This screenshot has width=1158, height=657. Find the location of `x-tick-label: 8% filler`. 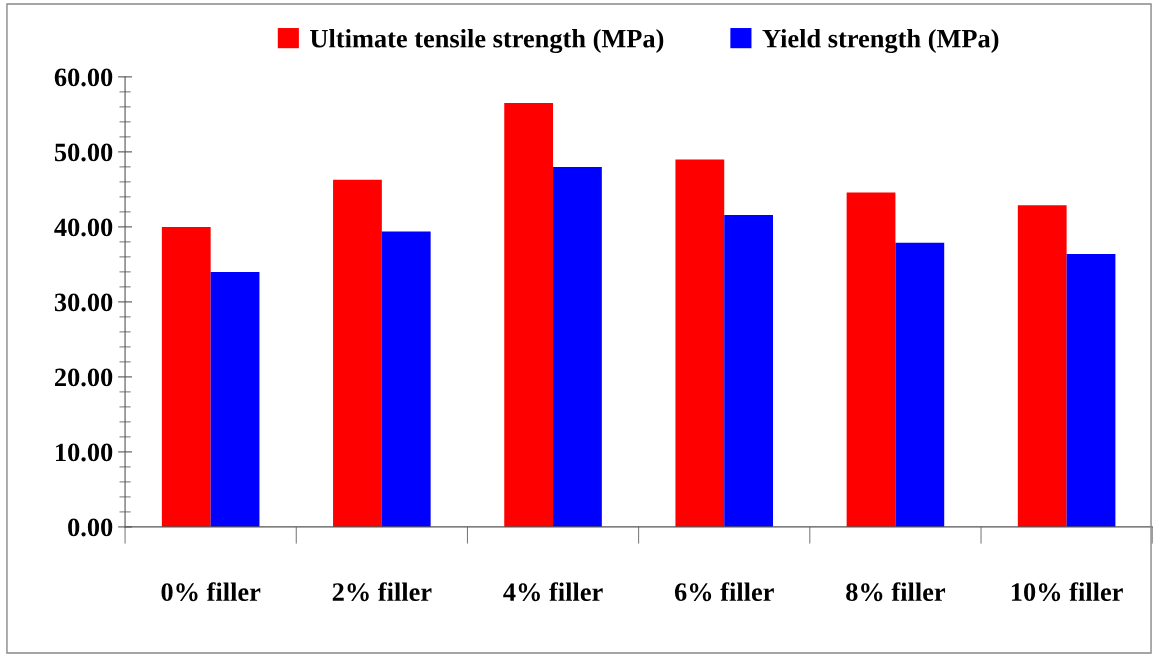

x-tick-label: 8% filler is located at coordinates (896, 592).